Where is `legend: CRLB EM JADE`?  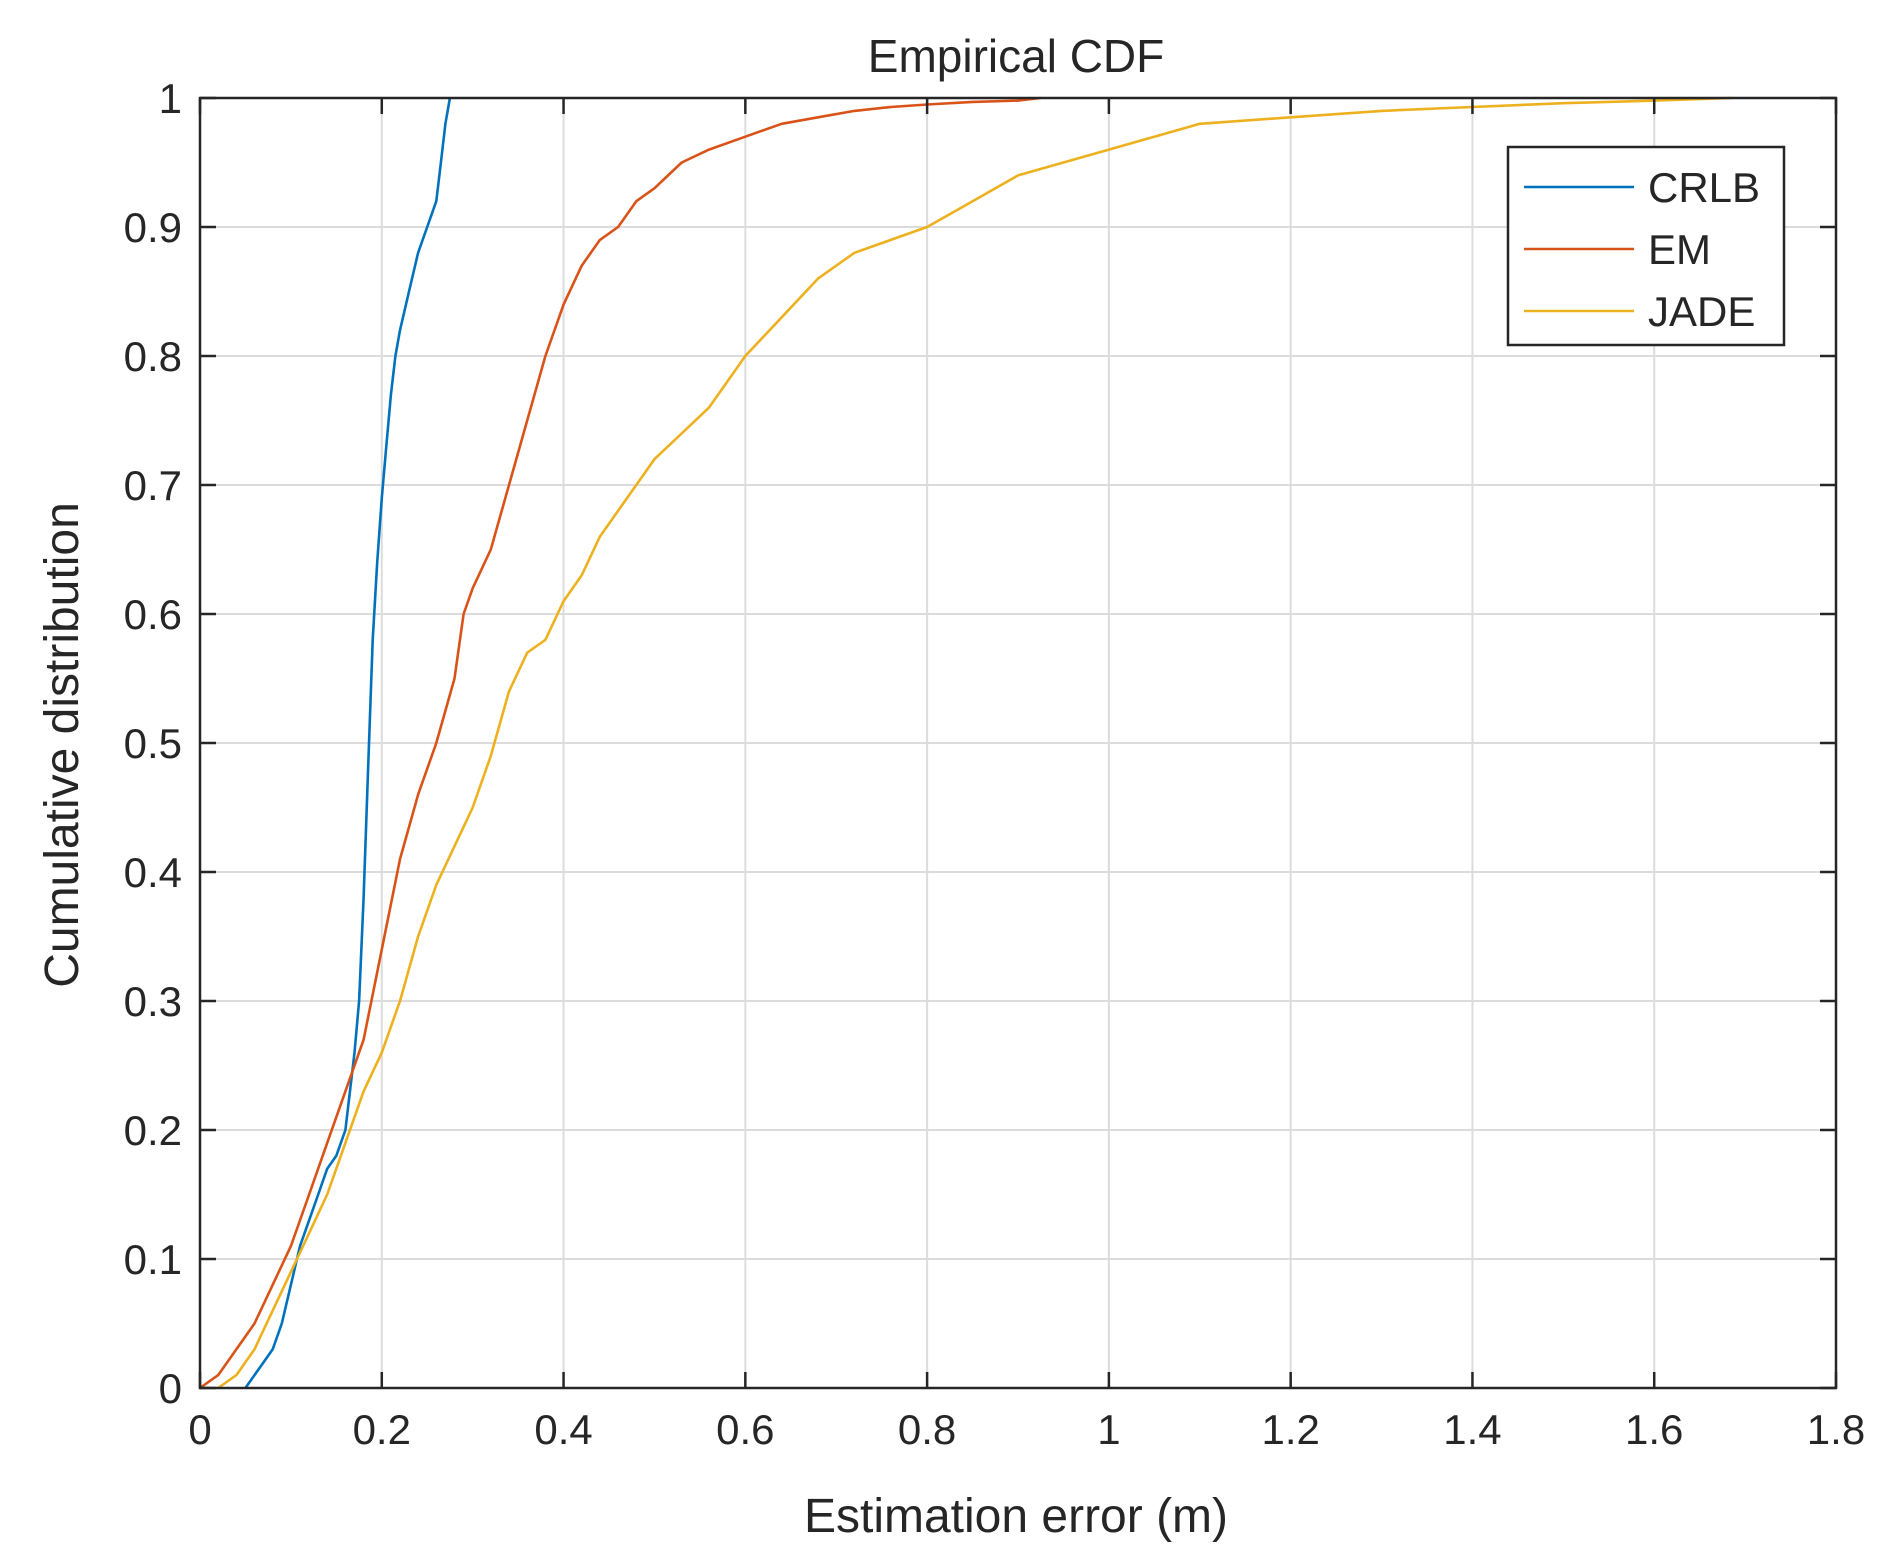
legend: CRLB EM JADE is located at coordinates (1646, 246).